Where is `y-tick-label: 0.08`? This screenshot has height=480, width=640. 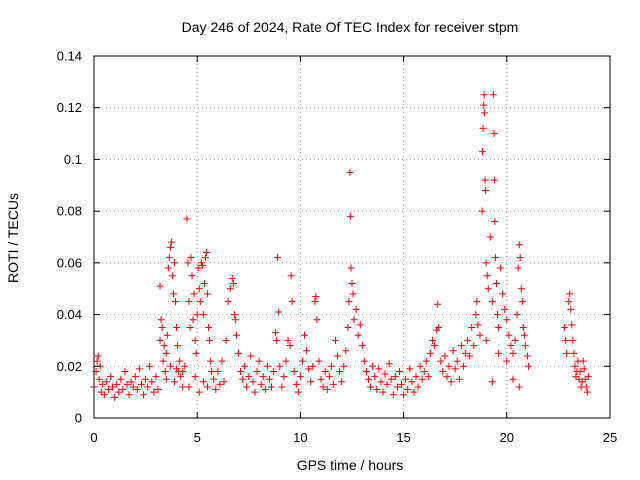 y-tick-label: 0.08 is located at coordinates (69, 211).